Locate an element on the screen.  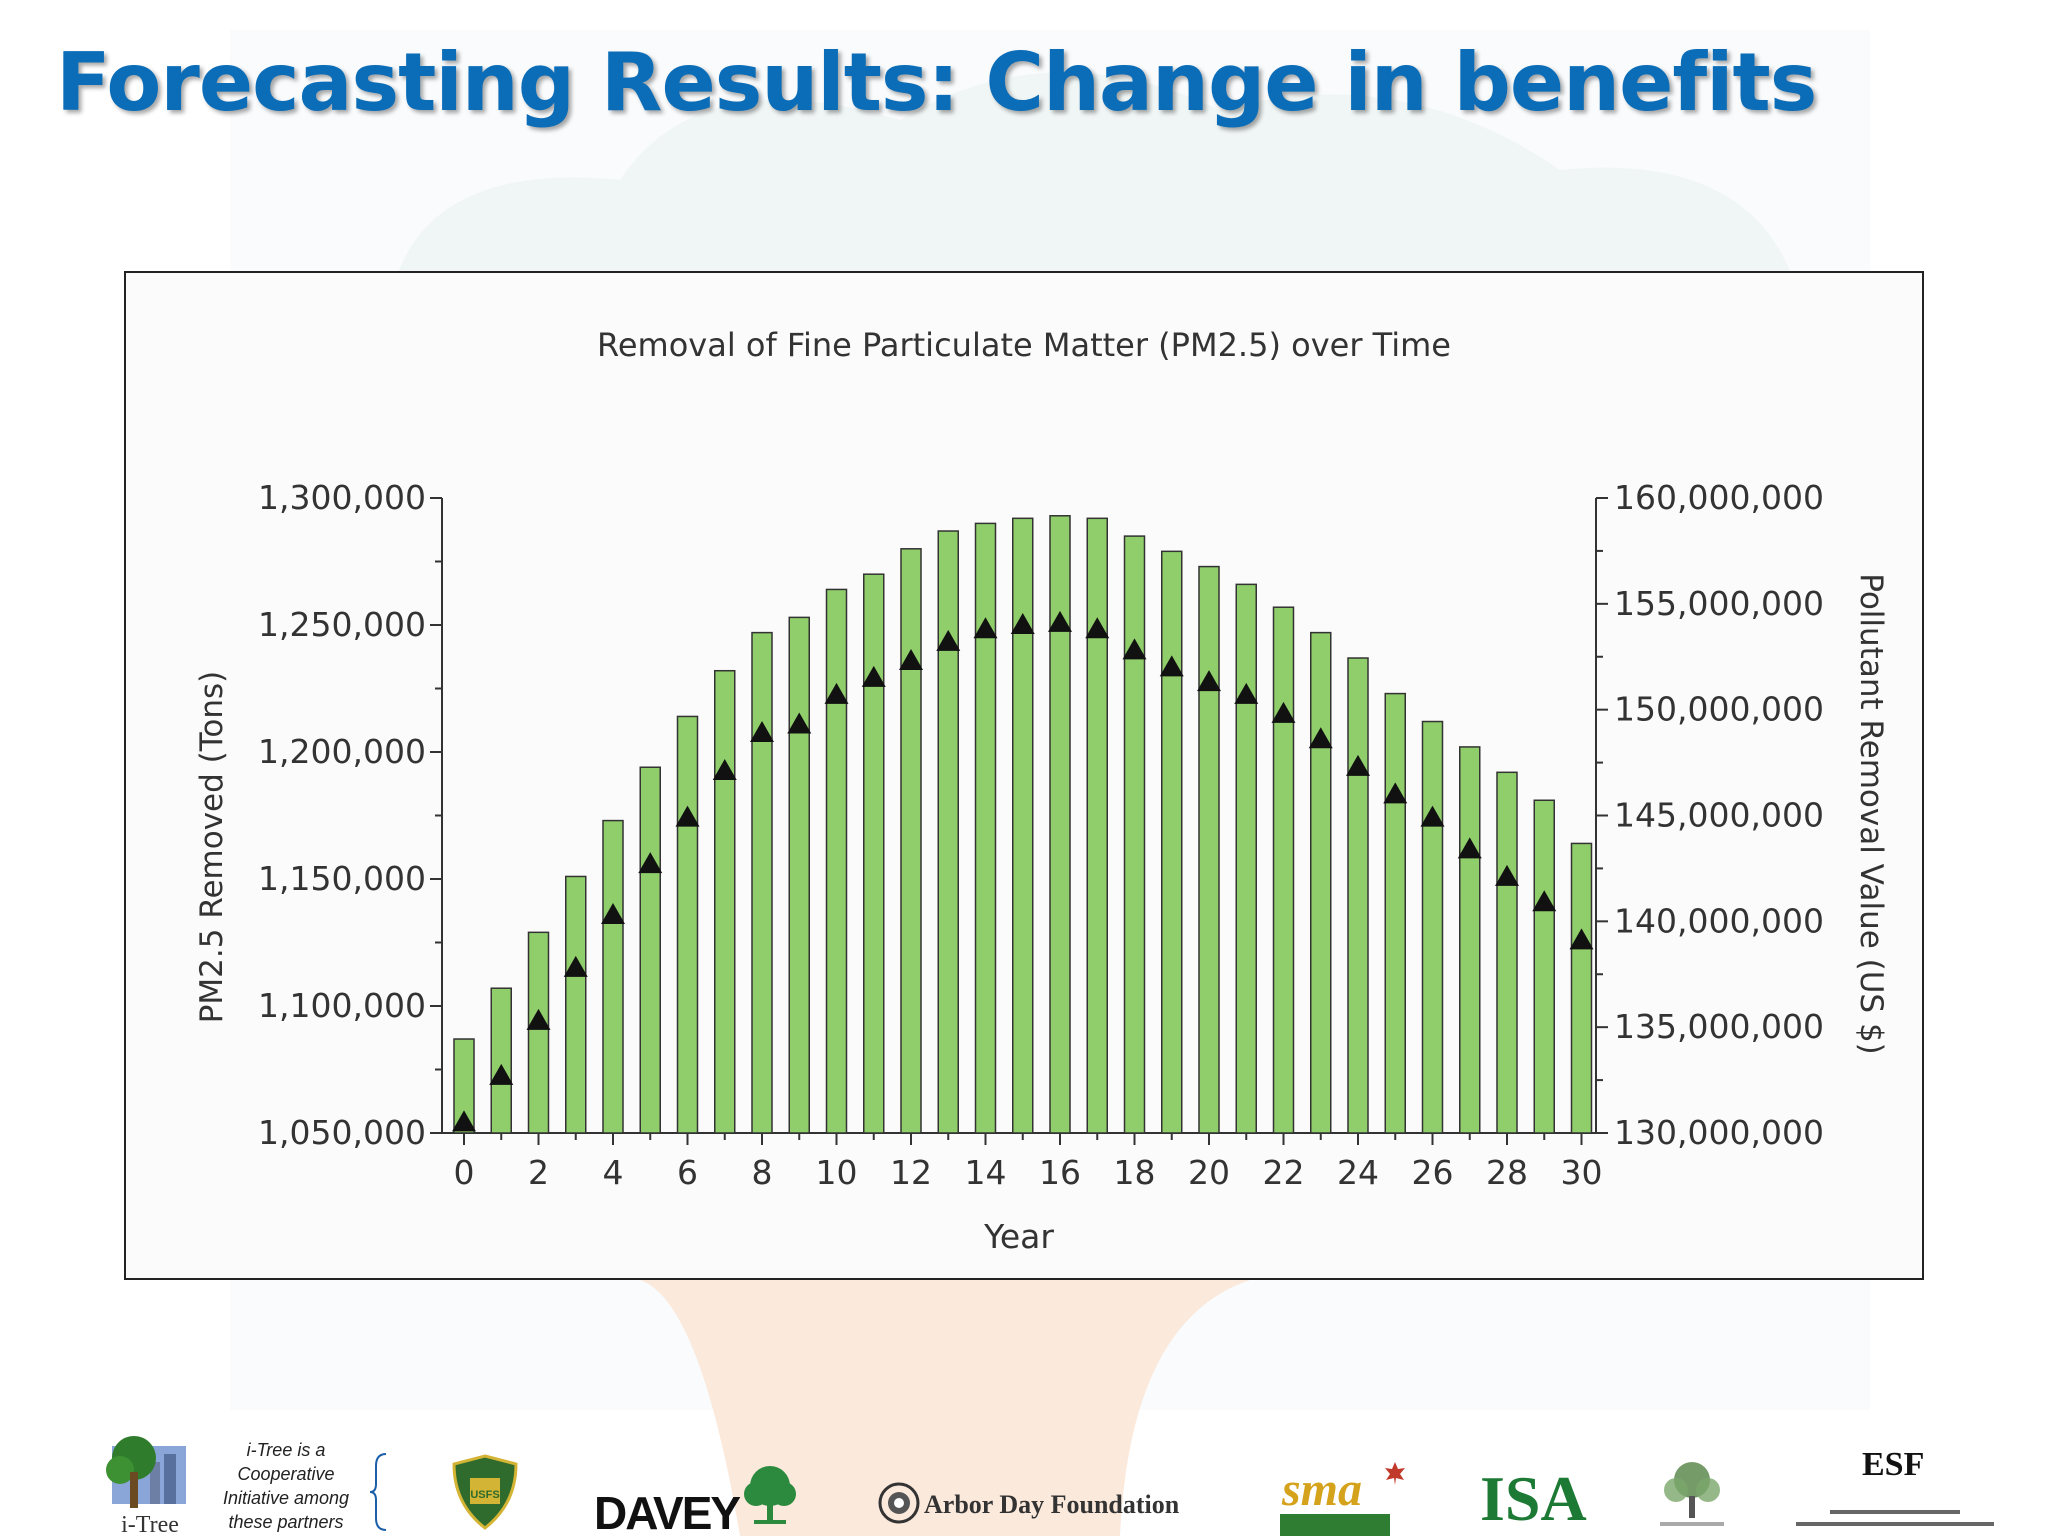
sma-logo-text: sma is located at coordinates (1322, 1489).